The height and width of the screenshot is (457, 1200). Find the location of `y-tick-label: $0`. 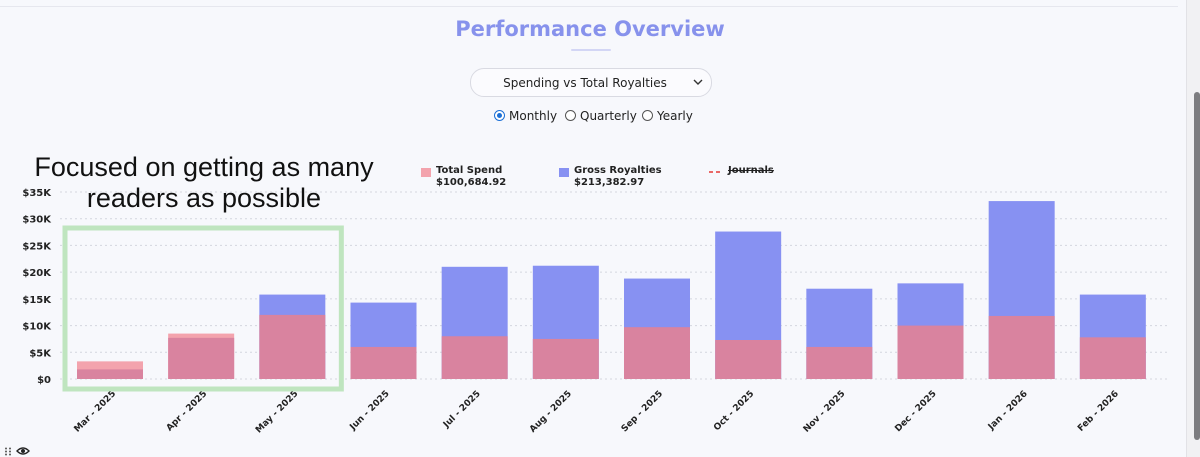

y-tick-label: $0 is located at coordinates (44, 380).